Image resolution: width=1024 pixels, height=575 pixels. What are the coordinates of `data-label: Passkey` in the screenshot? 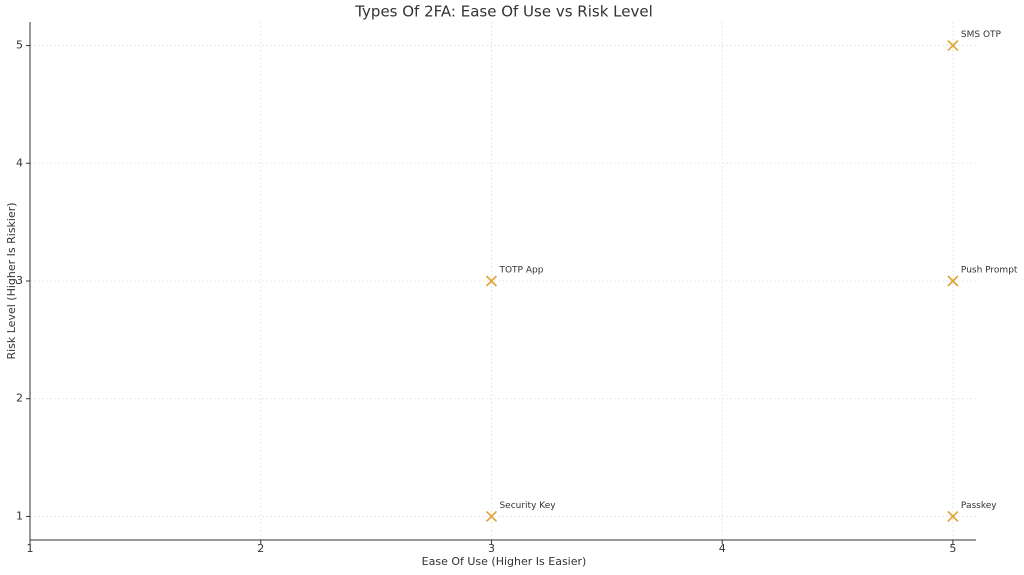 It's located at (979, 506).